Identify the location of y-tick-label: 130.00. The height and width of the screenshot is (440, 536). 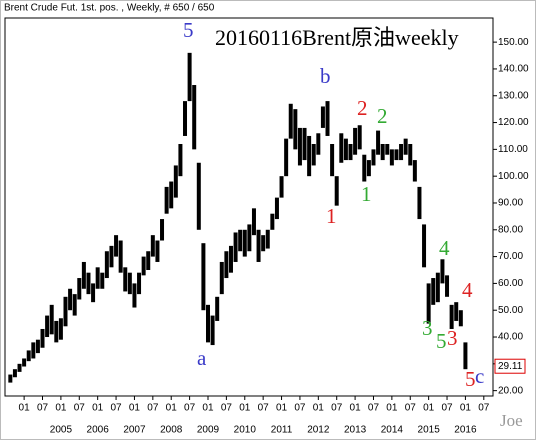
(513, 95).